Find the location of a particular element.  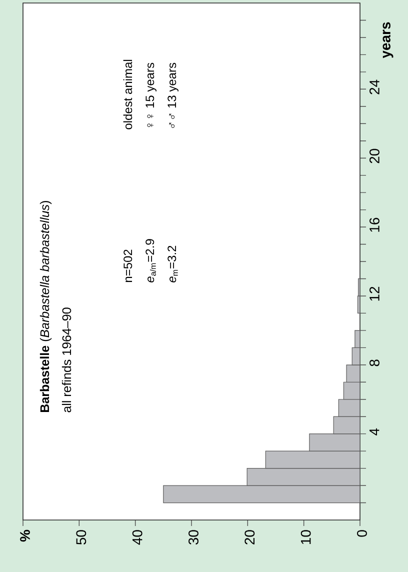

y-tick-label: 12 is located at coordinates (375, 293).